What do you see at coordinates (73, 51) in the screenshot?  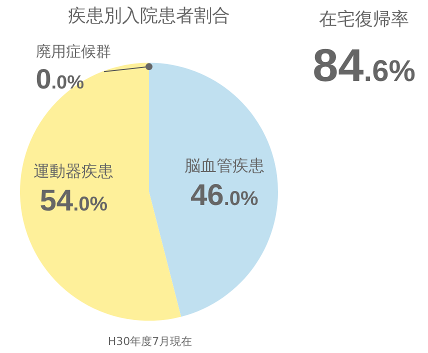 I see `category-label: 廃用症候群` at bounding box center [73, 51].